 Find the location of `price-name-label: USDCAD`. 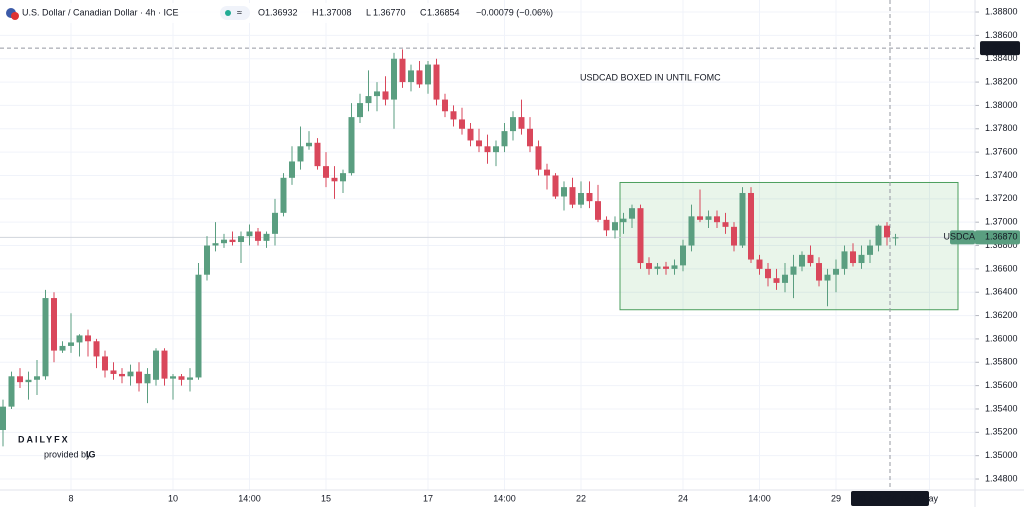

price-name-label: USDCAD is located at coordinates (962, 237).